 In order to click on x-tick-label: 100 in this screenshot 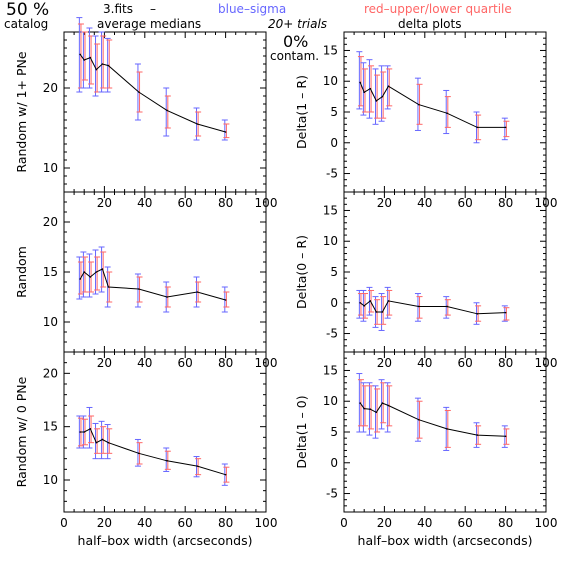, I will do `click(266, 523)`.